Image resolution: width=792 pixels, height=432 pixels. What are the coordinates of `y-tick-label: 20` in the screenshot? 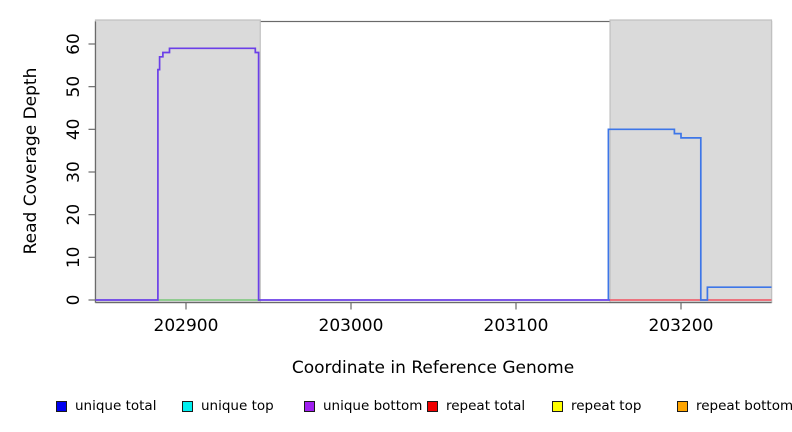 It's located at (74, 215).